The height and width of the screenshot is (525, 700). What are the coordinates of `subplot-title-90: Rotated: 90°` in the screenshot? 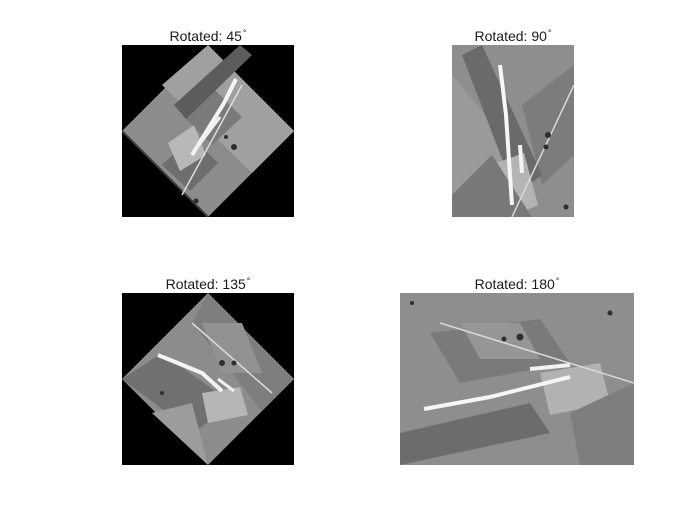 It's located at (513, 36).